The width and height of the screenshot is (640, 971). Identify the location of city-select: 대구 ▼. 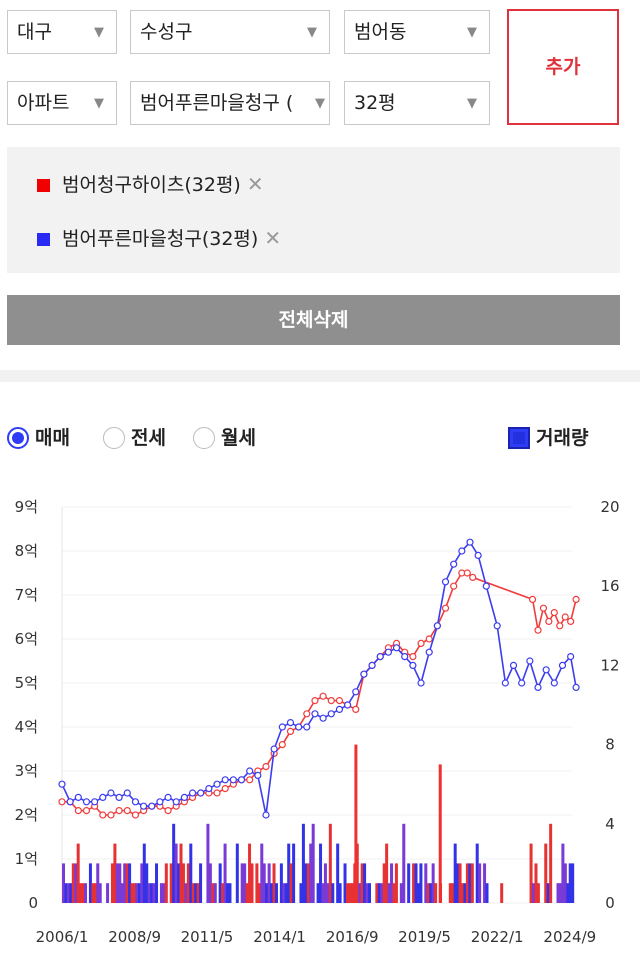
(62, 32).